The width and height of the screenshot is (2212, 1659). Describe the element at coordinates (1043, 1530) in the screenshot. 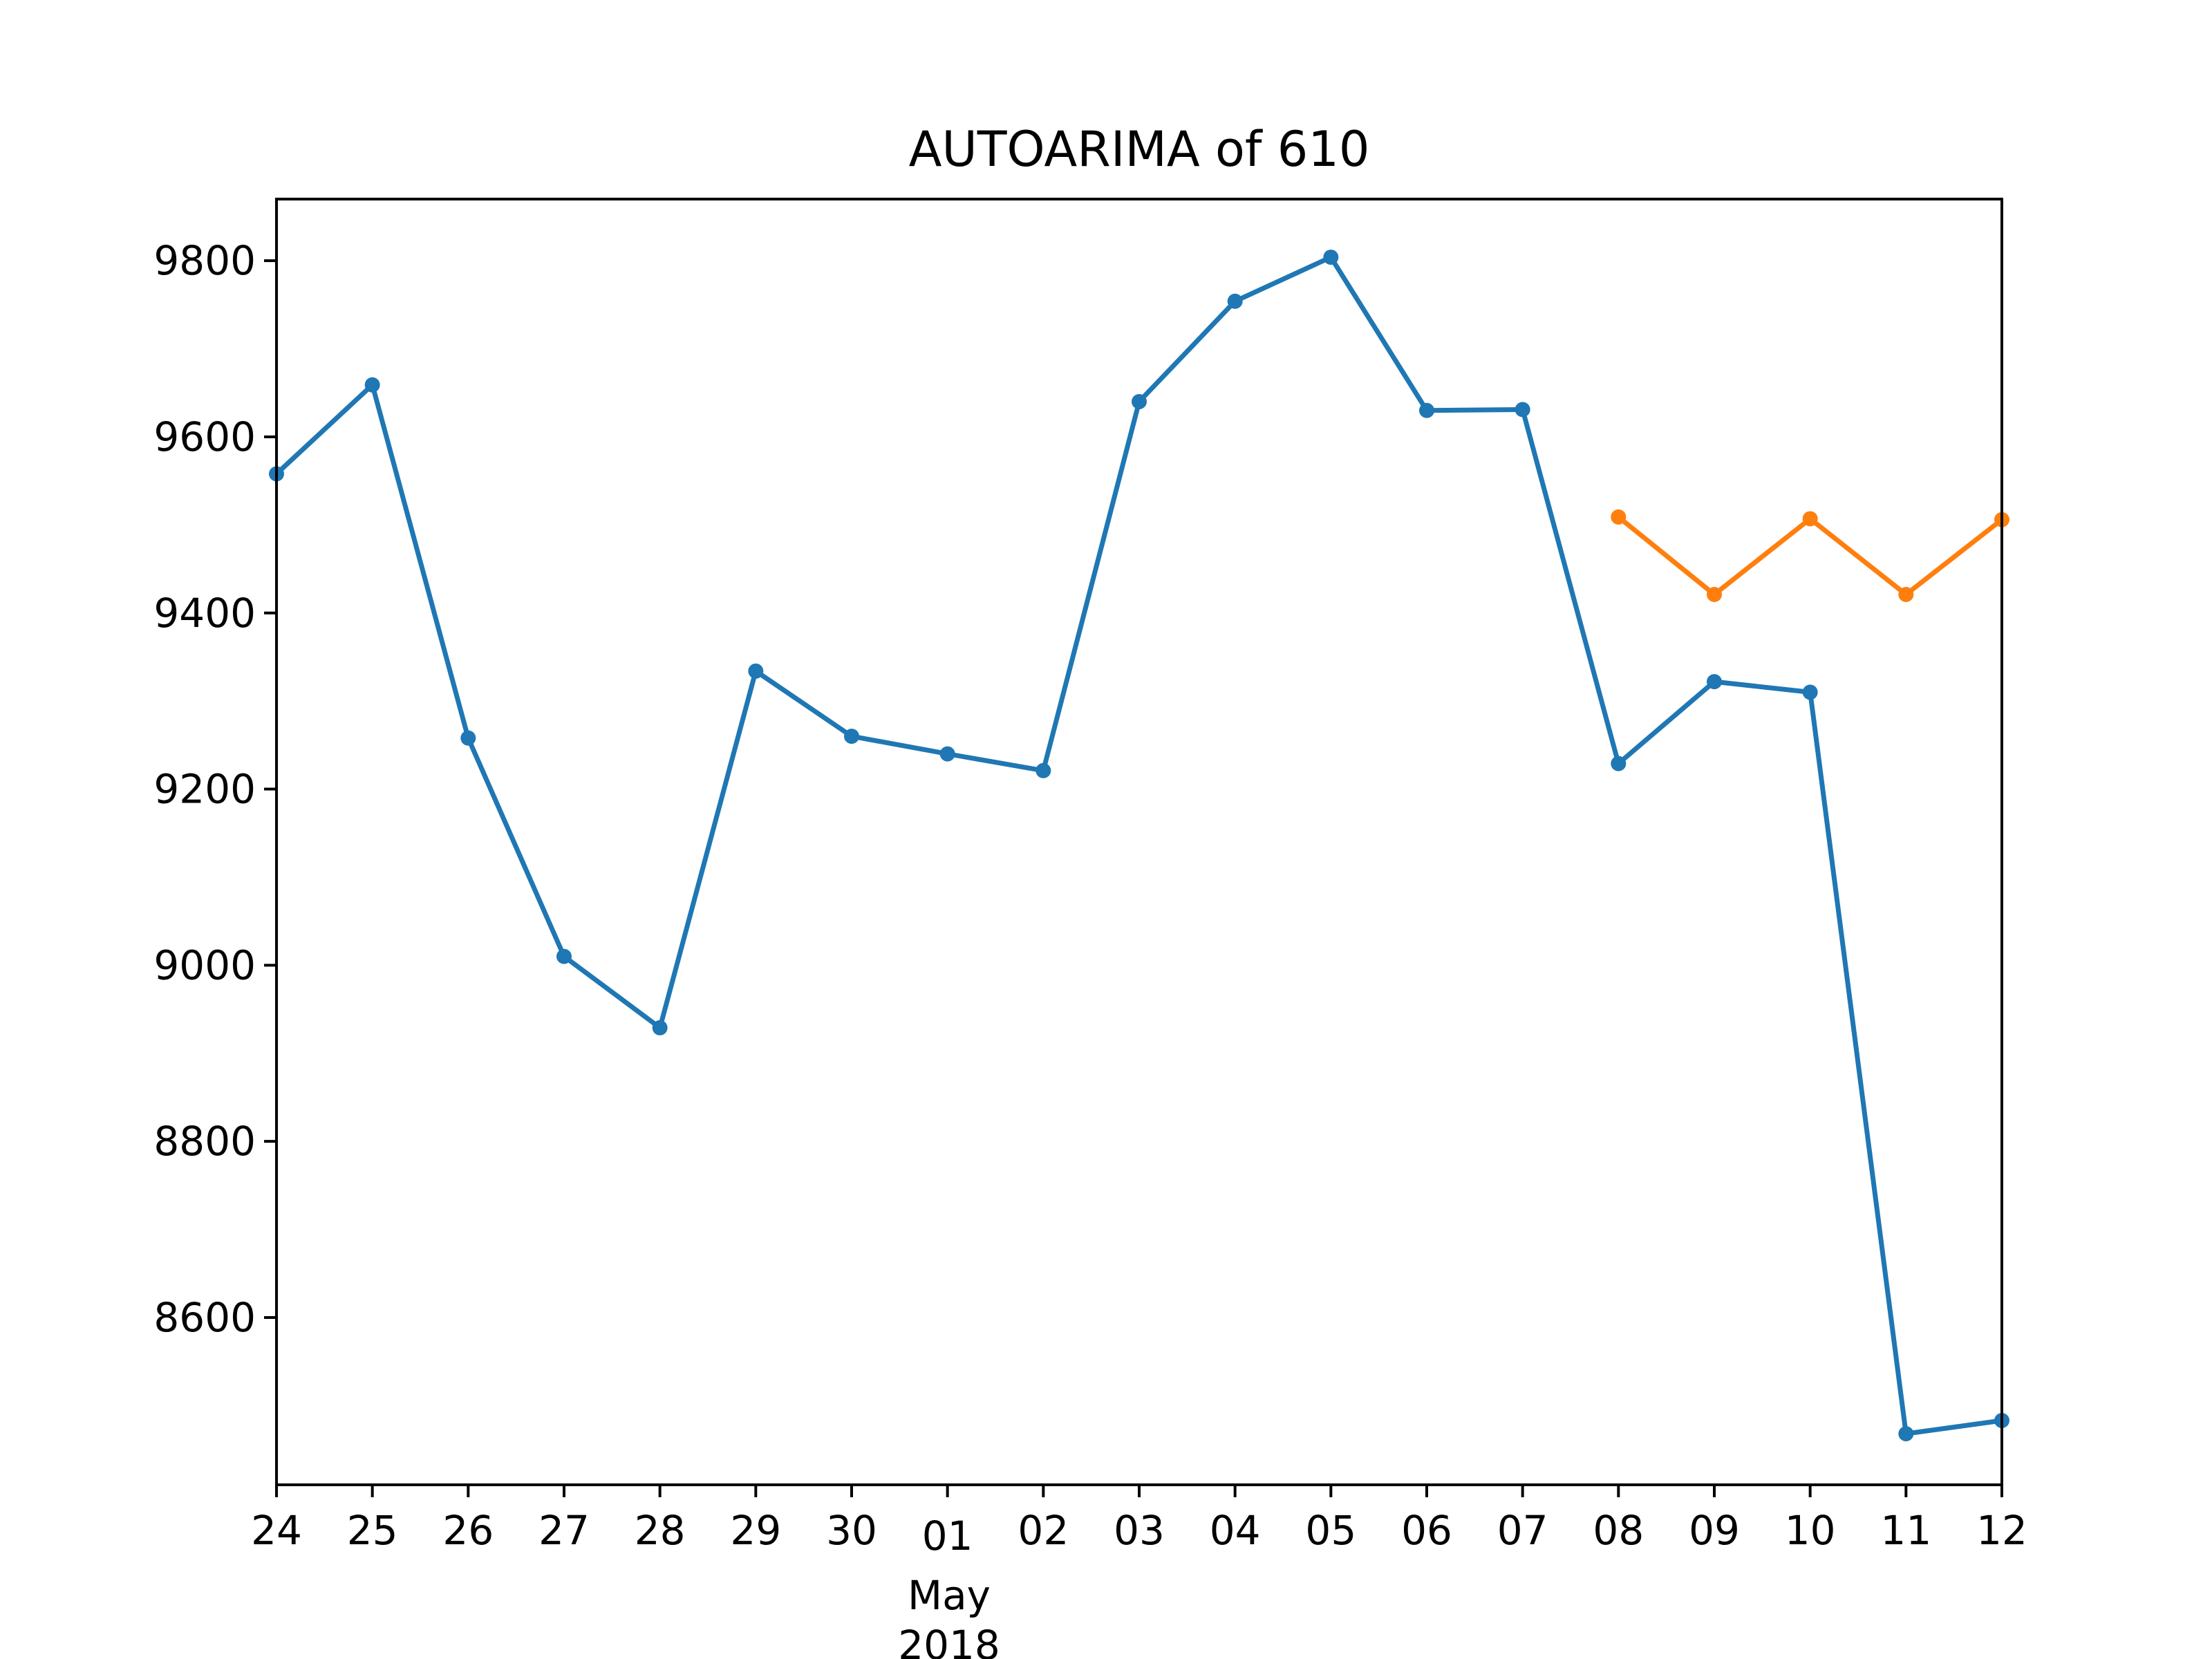

I see `x-tick-label: 02` at that location.